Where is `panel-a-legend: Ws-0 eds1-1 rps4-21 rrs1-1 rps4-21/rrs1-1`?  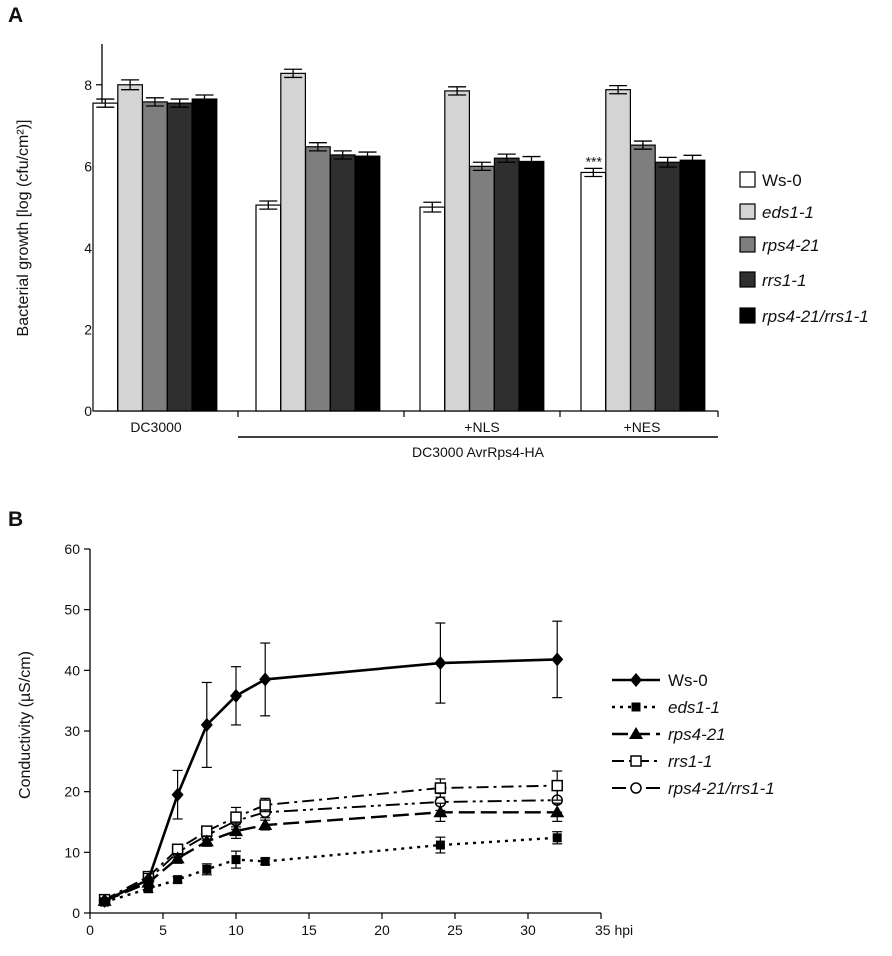
panel-a-legend: Ws-0 eds1-1 rps4-21 rrs1-1 rps4-21/rrs1-1 is located at coordinates (804, 248).